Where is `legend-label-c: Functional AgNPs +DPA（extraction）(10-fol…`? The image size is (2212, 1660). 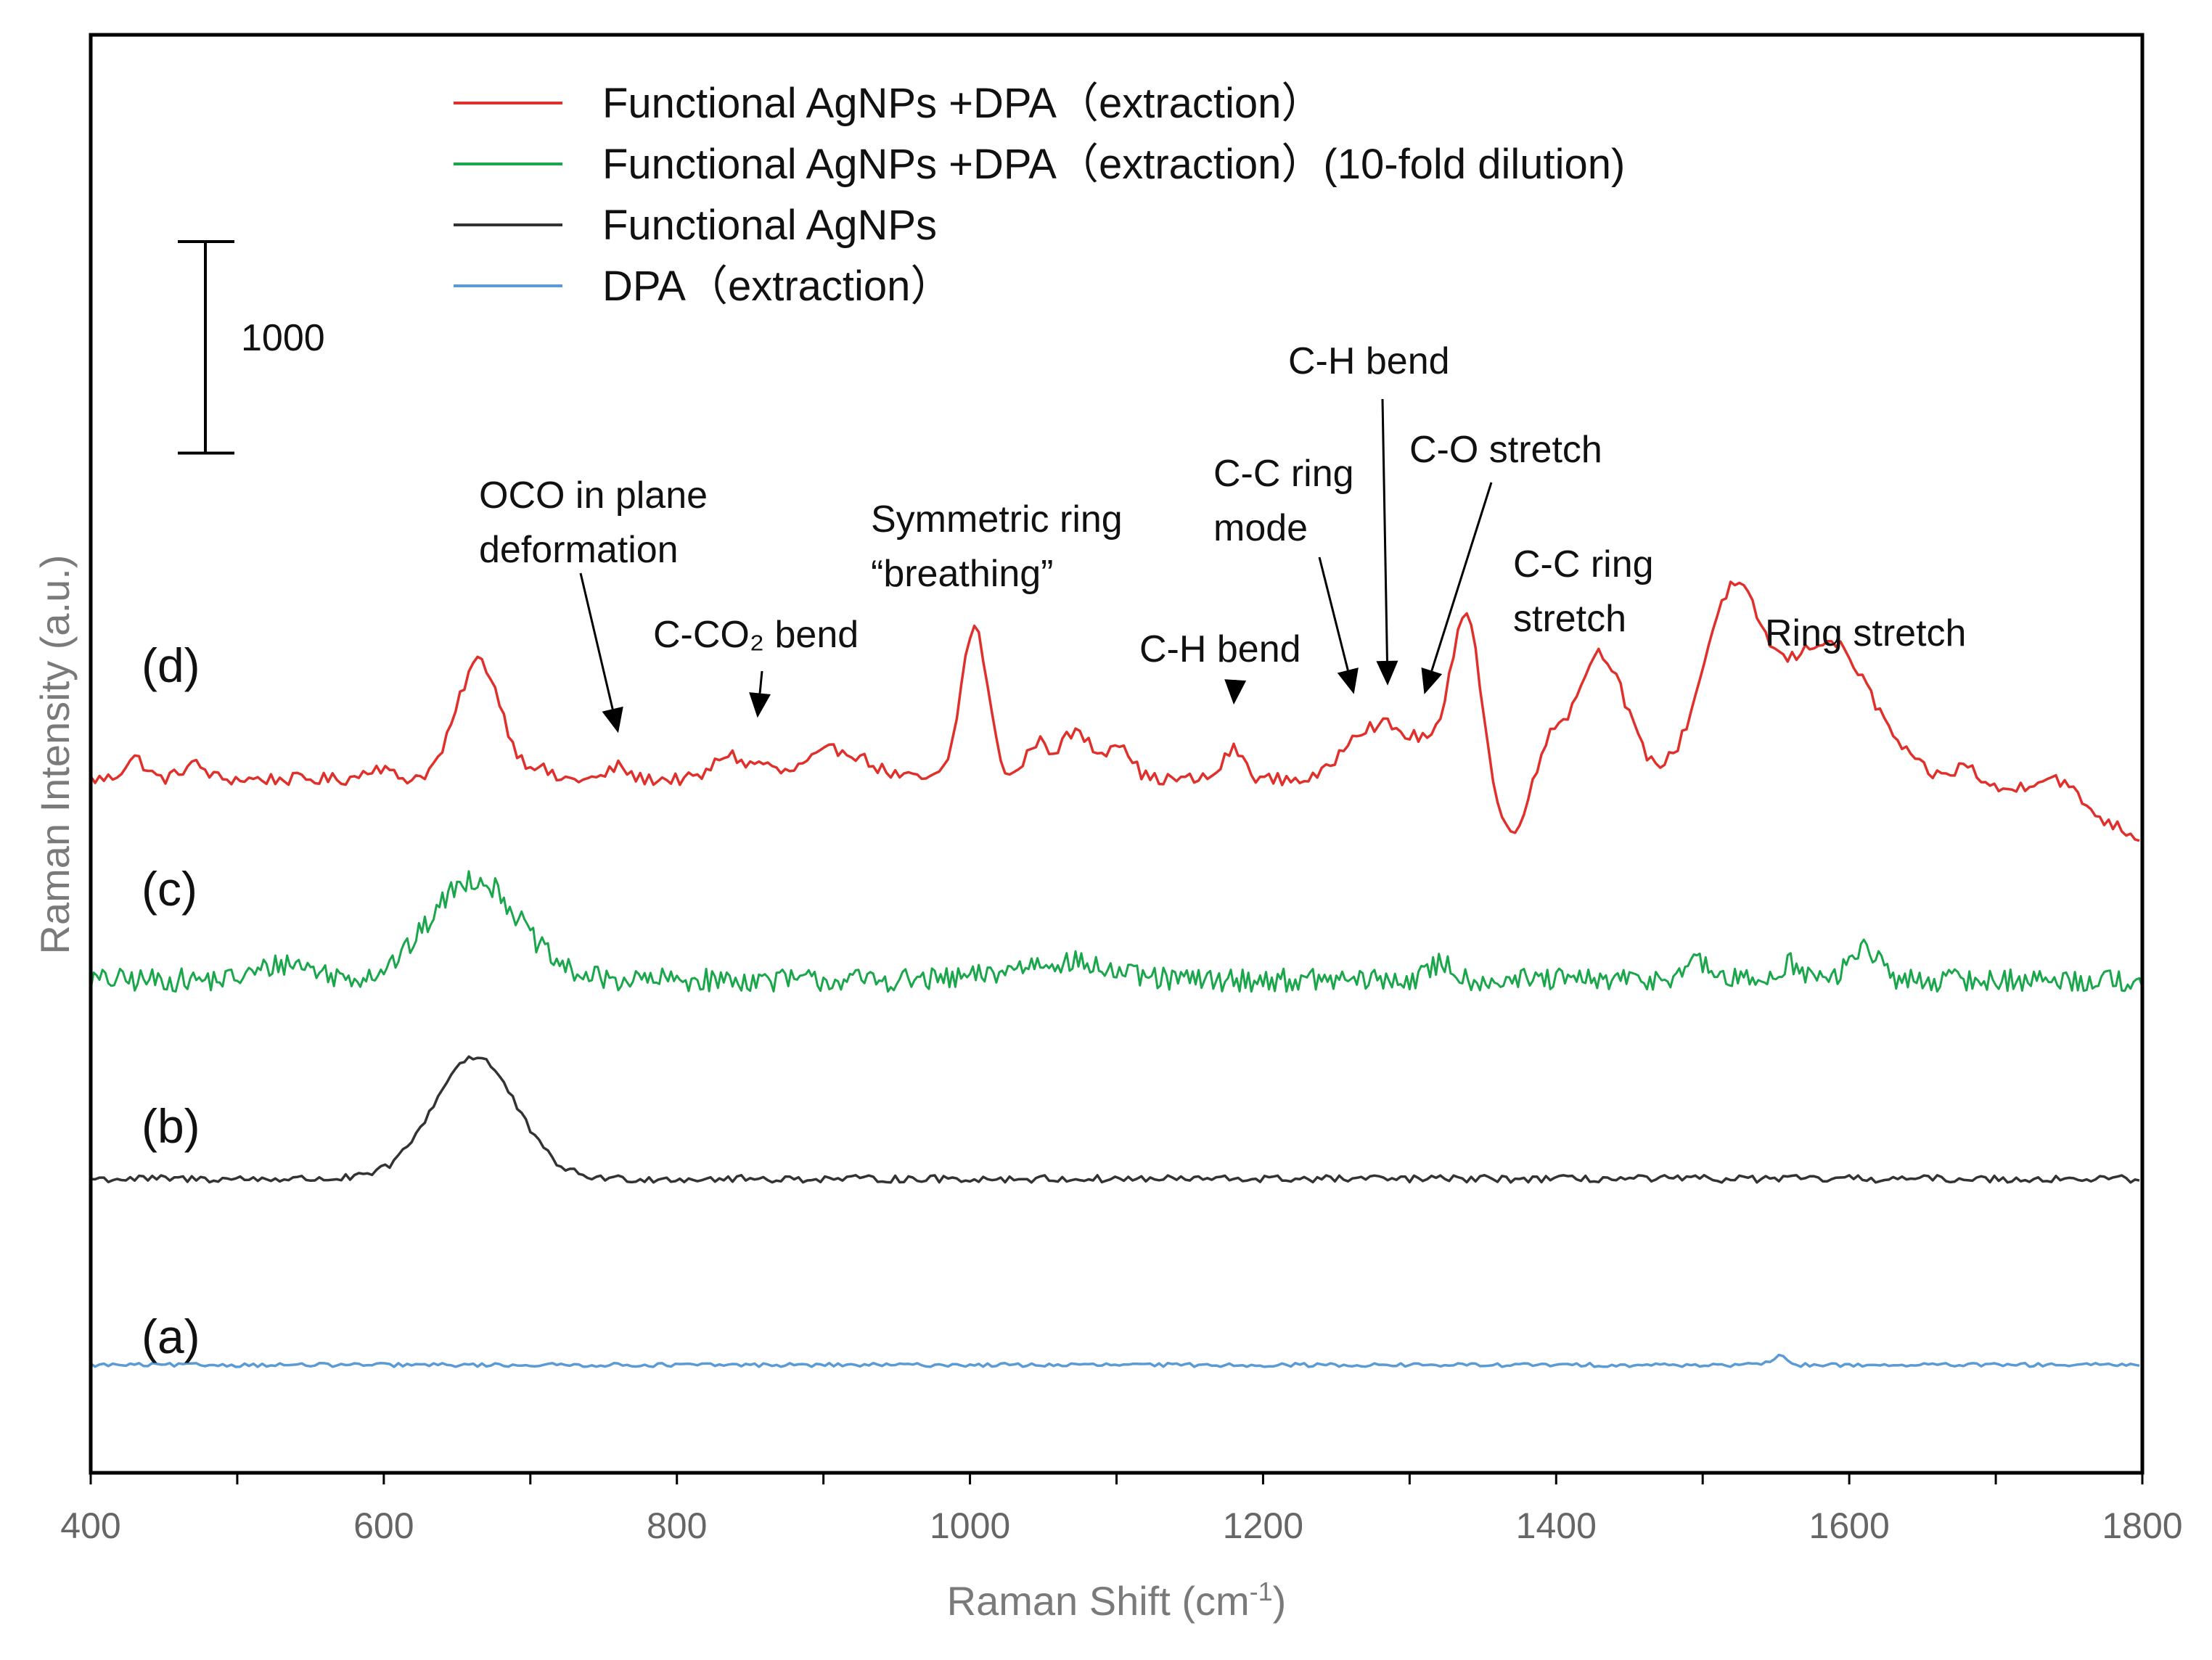 legend-label-c: Functional AgNPs +DPA（extraction）(10-fol… is located at coordinates (1113, 164).